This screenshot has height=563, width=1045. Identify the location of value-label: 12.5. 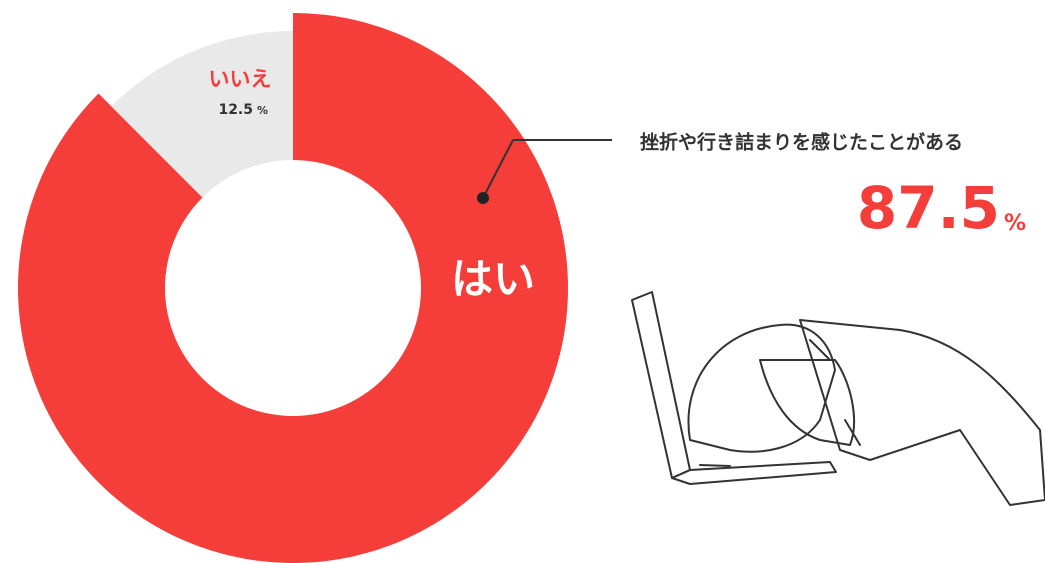
(235, 110).